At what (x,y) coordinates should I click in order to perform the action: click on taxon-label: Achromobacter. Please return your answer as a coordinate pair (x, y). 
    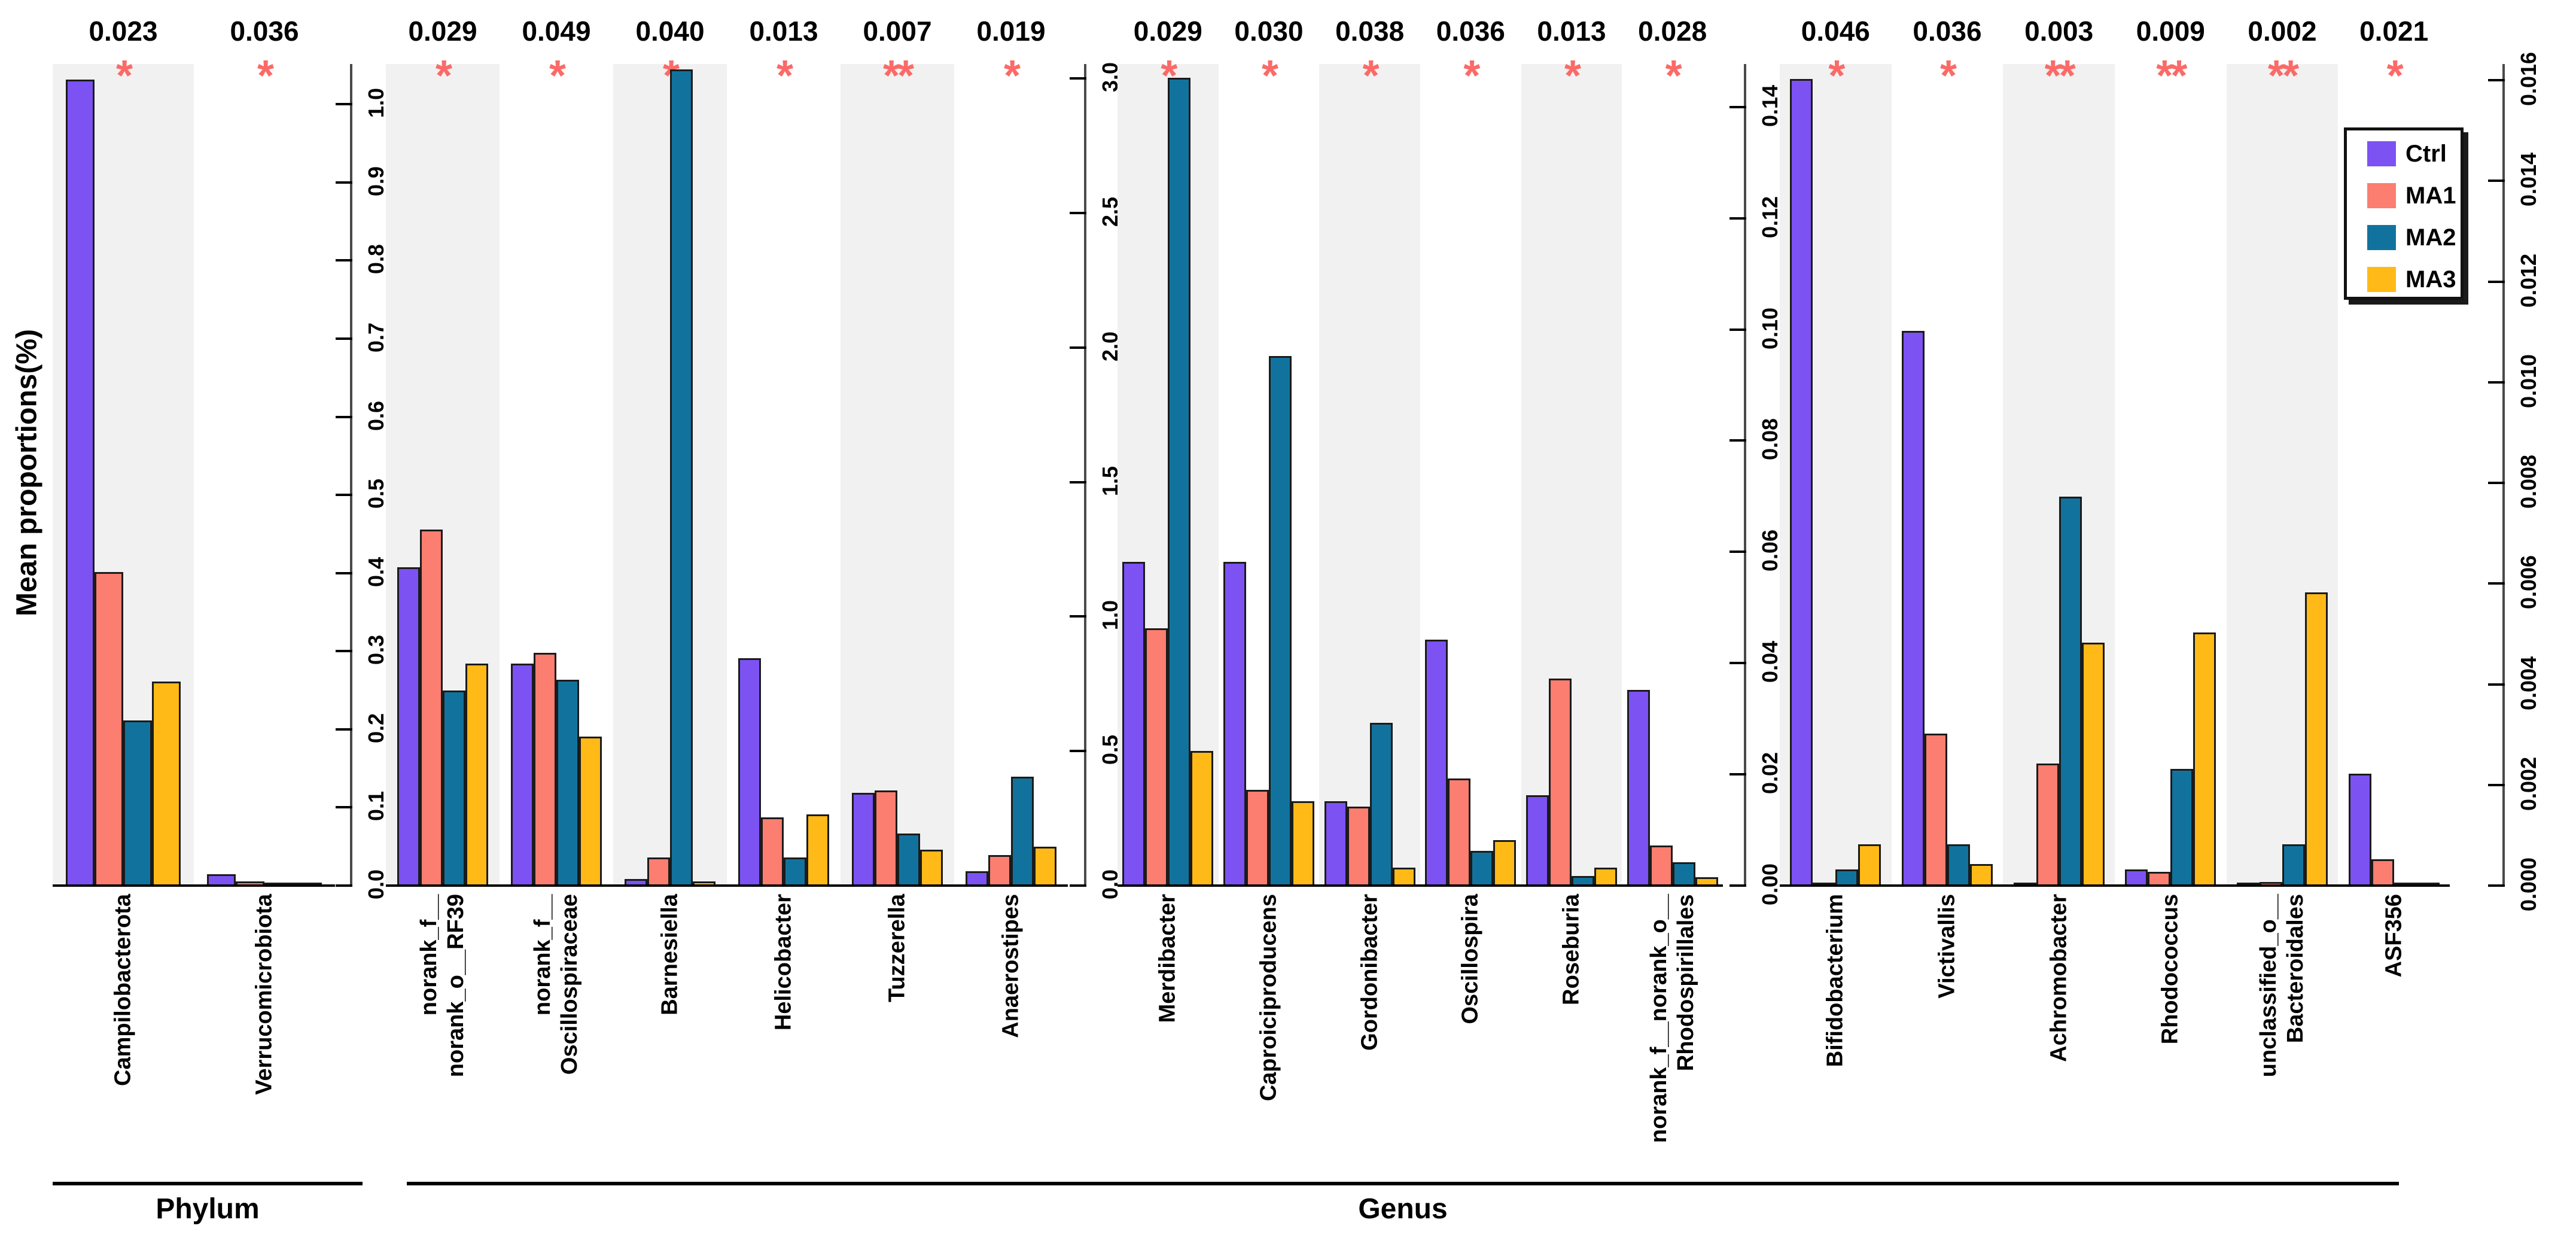
    Looking at the image, I should click on (2059, 978).